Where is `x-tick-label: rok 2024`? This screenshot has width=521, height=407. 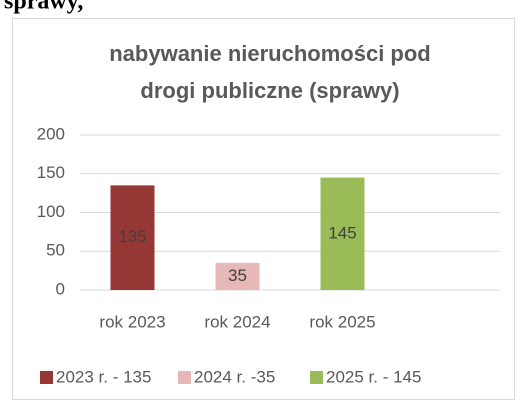 x-tick-label: rok 2024 is located at coordinates (237, 321).